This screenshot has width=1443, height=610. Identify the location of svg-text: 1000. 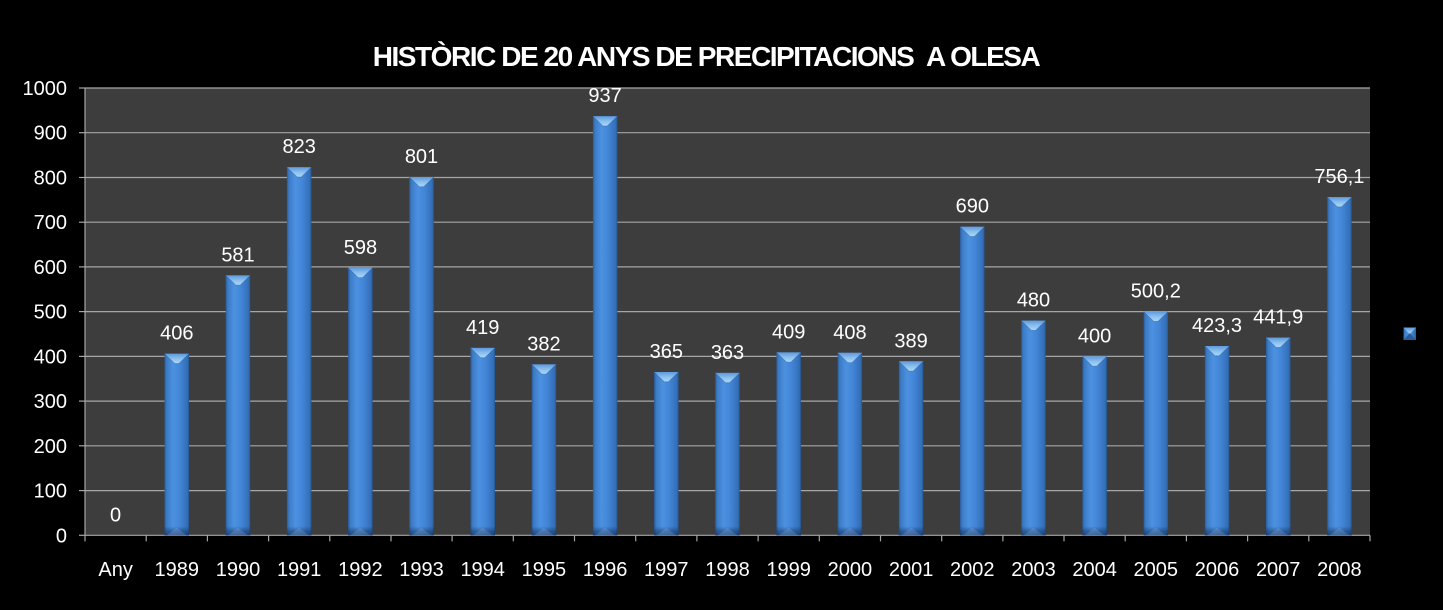
(45, 89).